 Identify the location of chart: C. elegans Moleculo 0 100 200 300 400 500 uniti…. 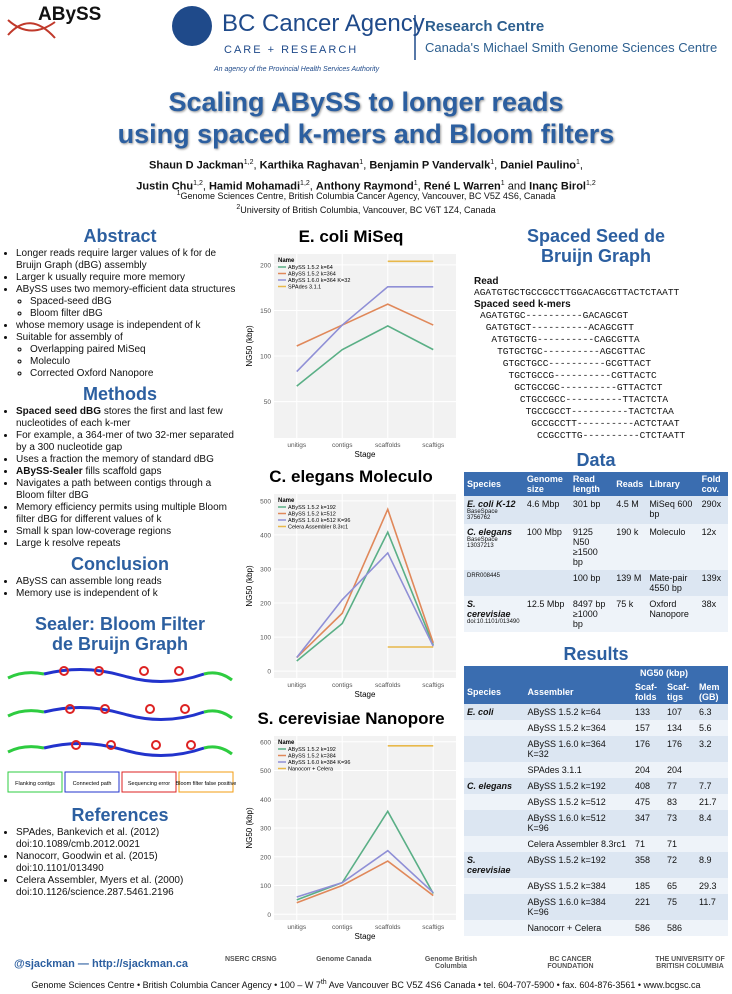
(350, 583).